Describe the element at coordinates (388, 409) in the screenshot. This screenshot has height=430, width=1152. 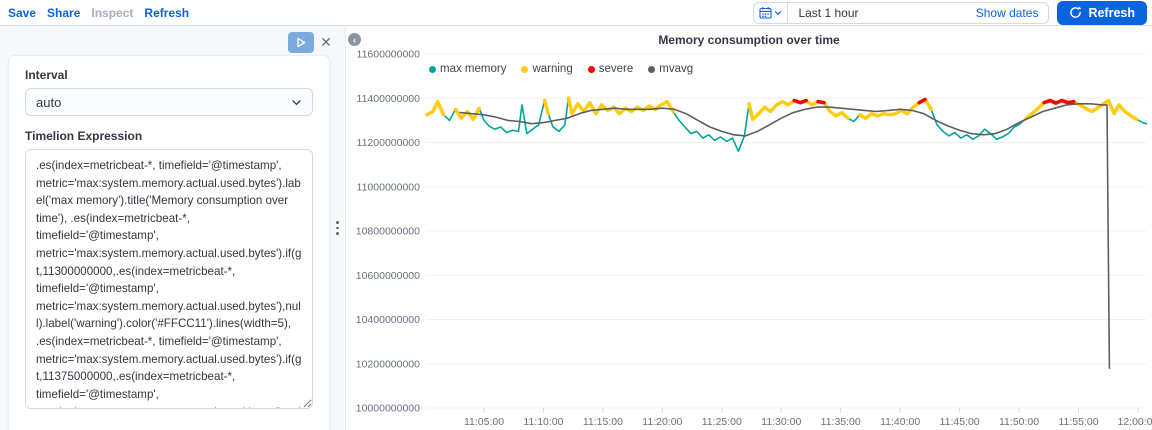
I see `y-axis-tick-label: 10000000000` at that location.